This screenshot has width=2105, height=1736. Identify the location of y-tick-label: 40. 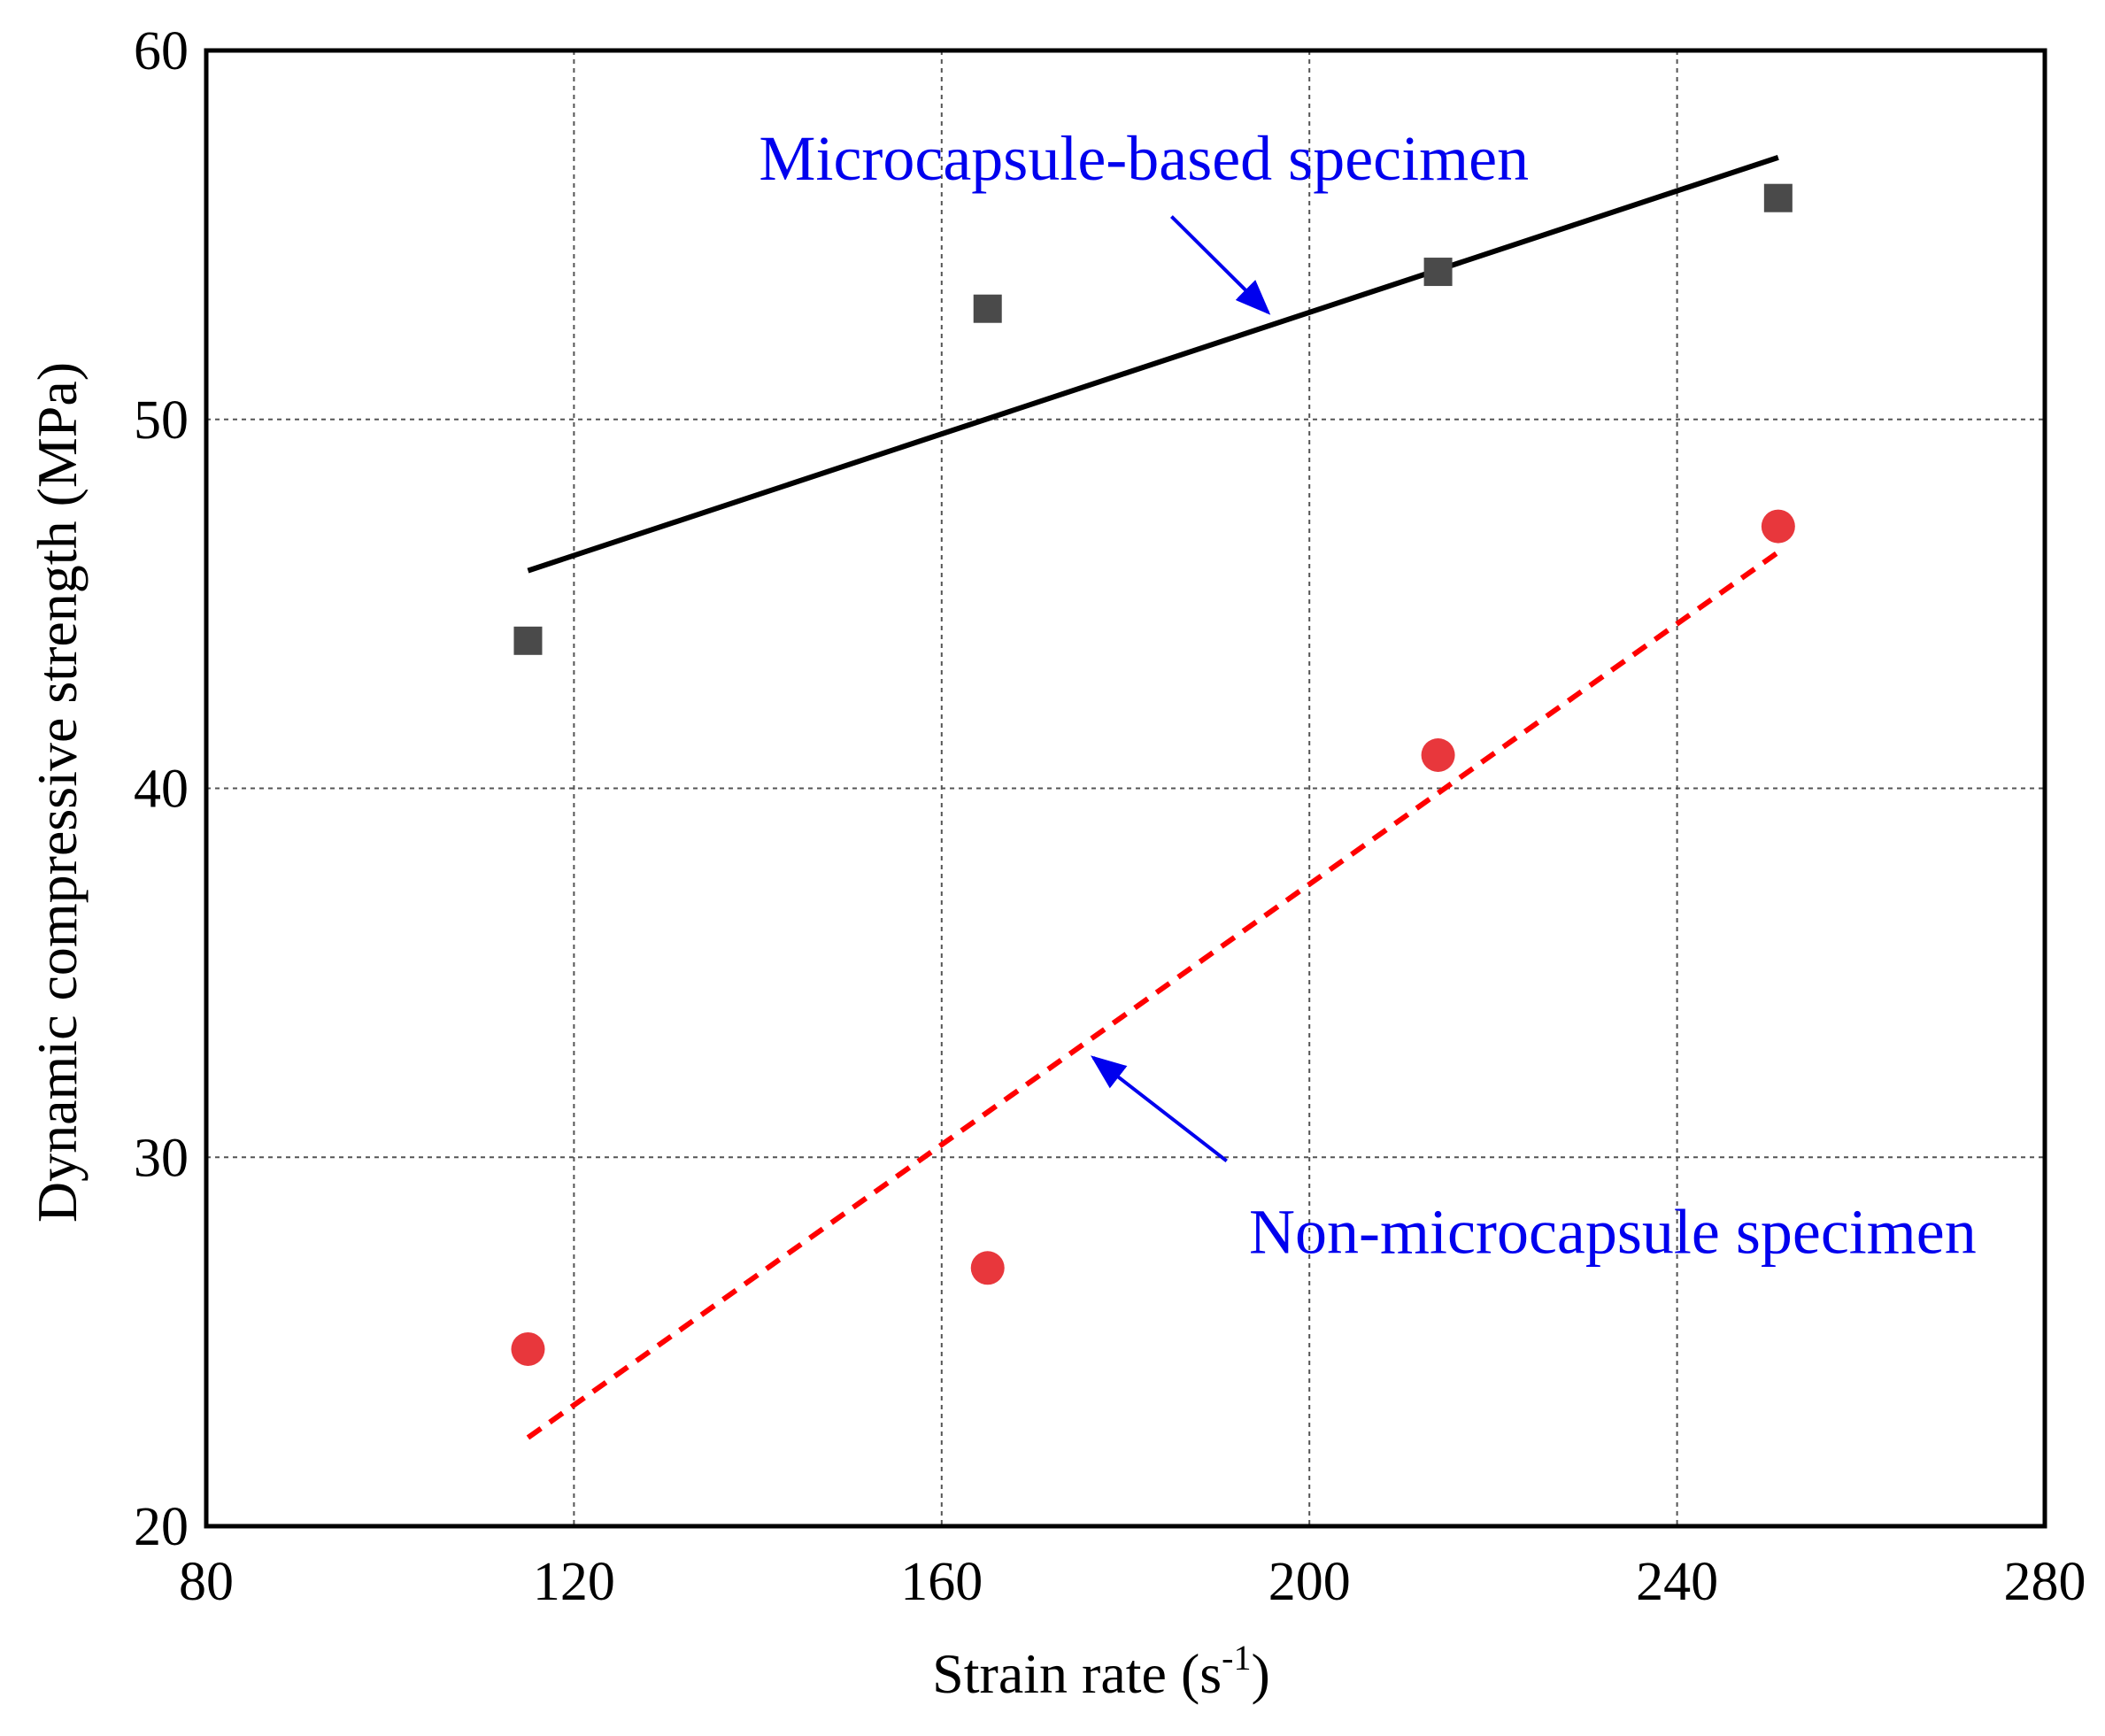
(161, 790).